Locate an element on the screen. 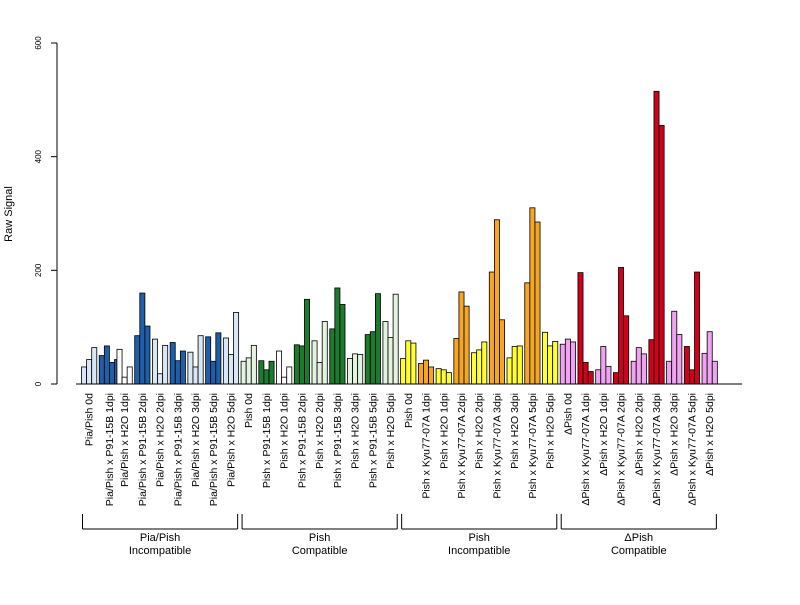  category-label: Pia/Pish x H2O 1dpi is located at coordinates (125, 440).